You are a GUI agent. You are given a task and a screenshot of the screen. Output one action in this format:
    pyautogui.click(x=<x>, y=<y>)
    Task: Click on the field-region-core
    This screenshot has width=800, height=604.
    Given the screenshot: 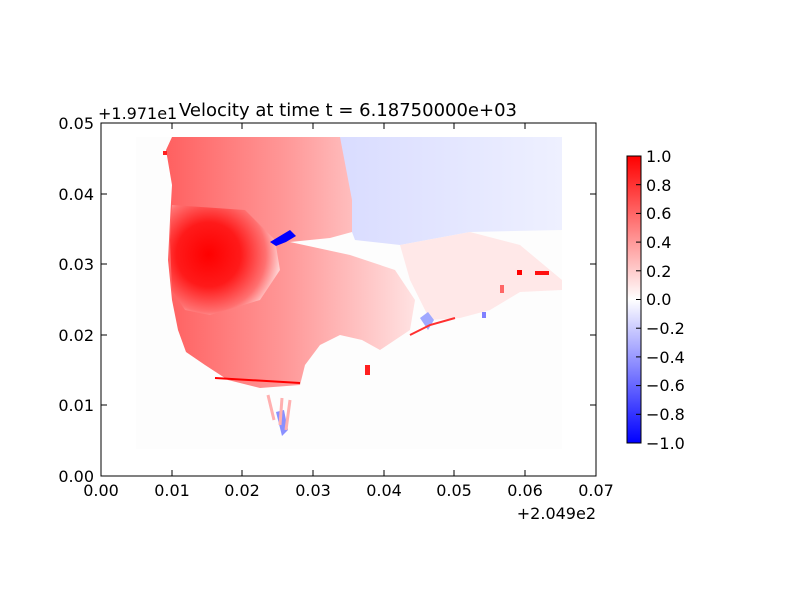 What is the action you would take?
    pyautogui.click(x=225, y=260)
    